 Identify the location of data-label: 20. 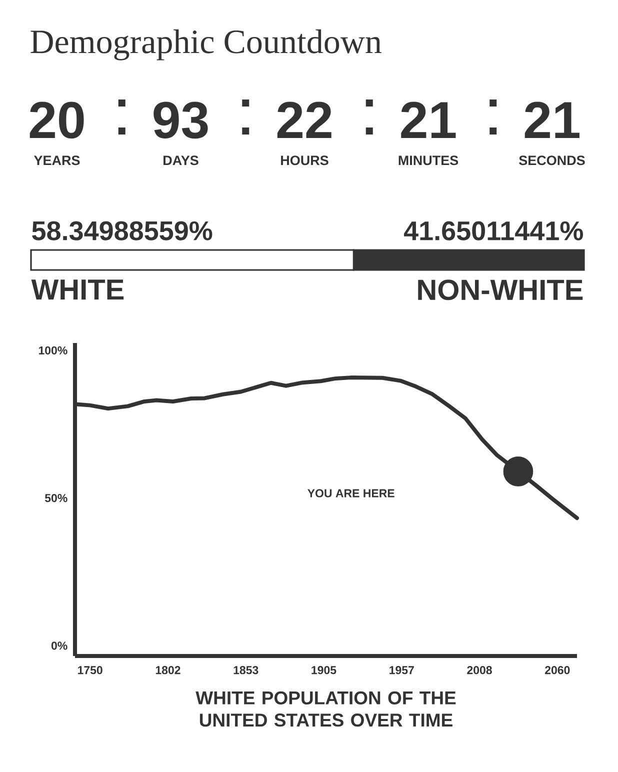
(57, 120).